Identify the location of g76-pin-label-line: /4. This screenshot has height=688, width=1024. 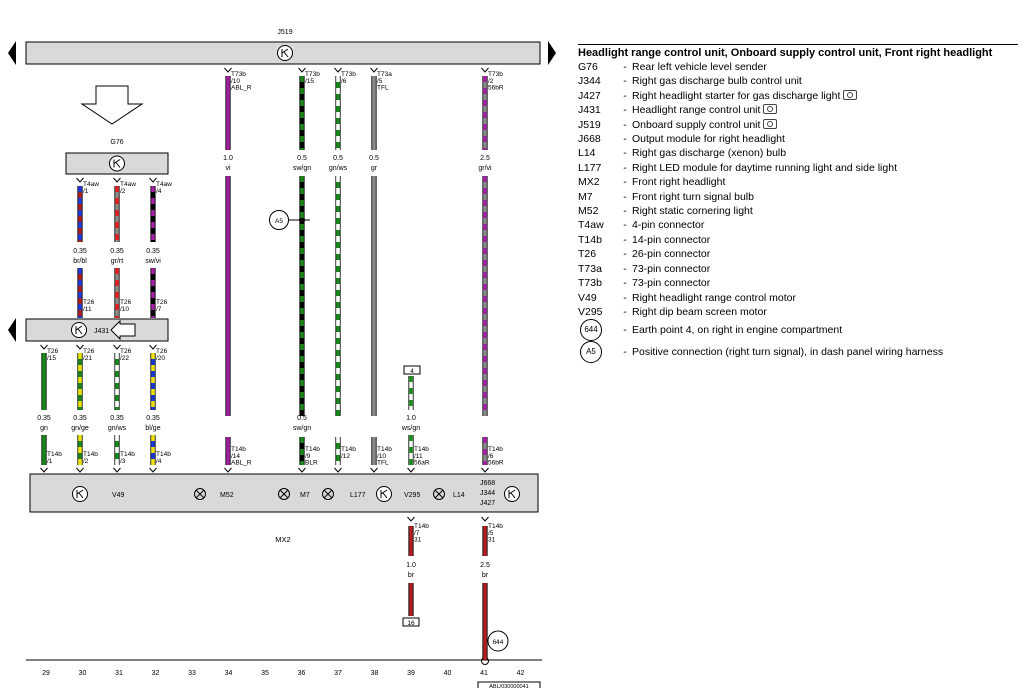
(159, 191).